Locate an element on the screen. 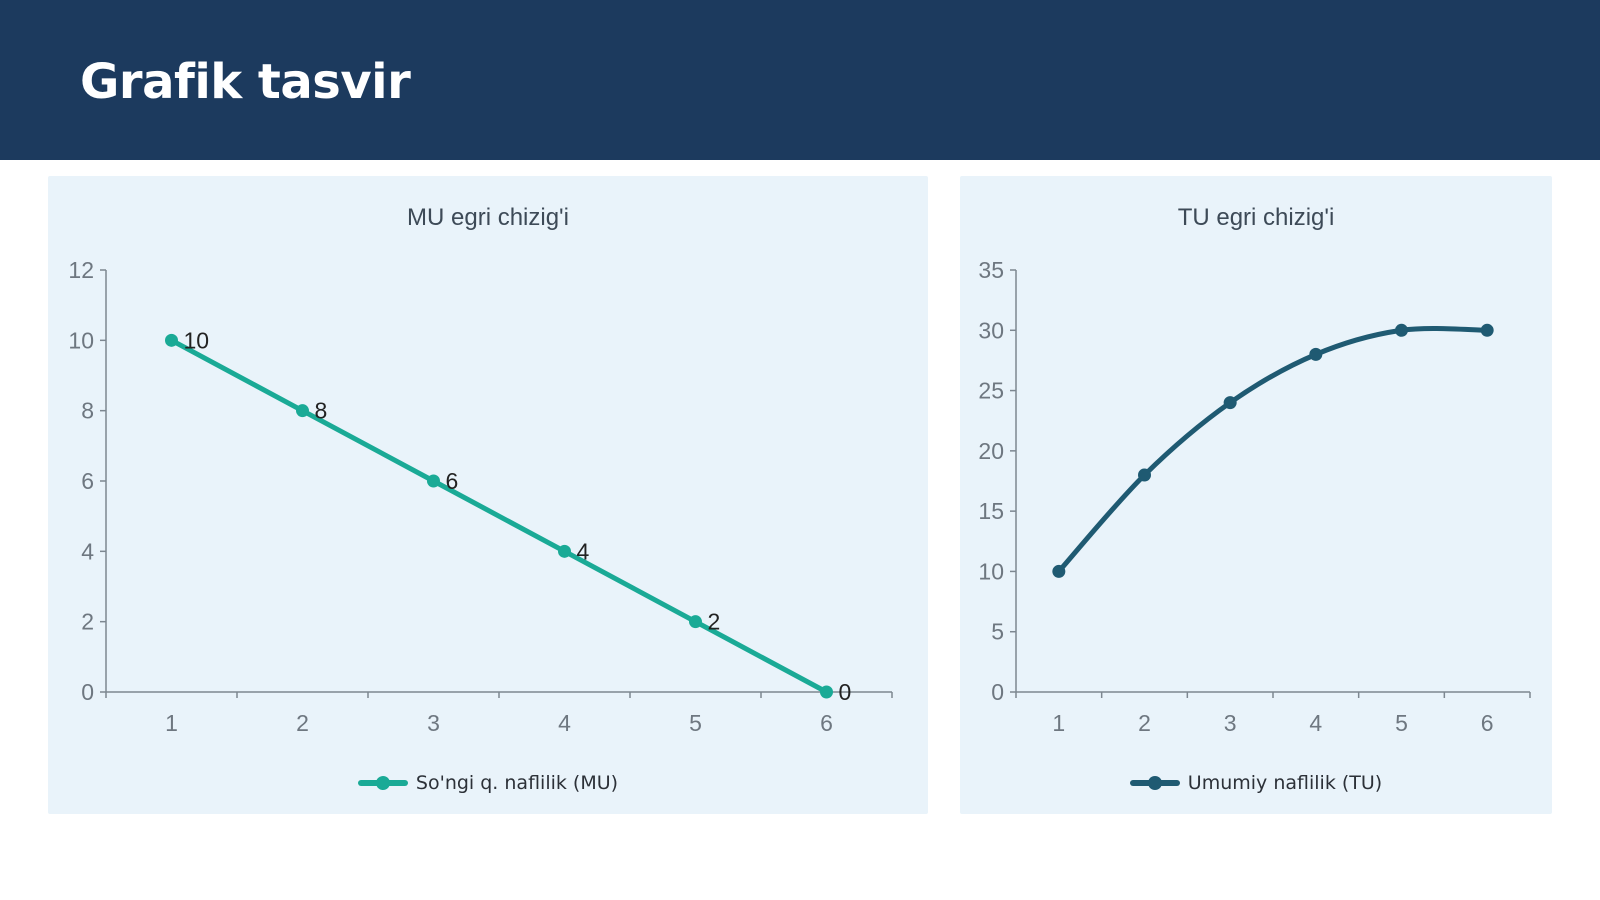 The width and height of the screenshot is (1600, 900). series-line is located at coordinates (1273, 450).